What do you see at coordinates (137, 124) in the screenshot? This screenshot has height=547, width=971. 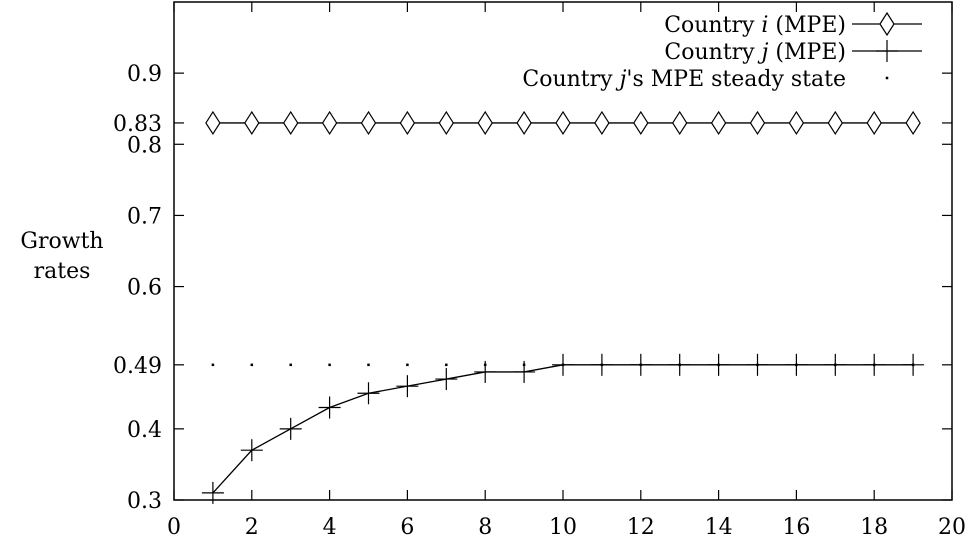 I see `y-tick-label: 0.83` at bounding box center [137, 124].